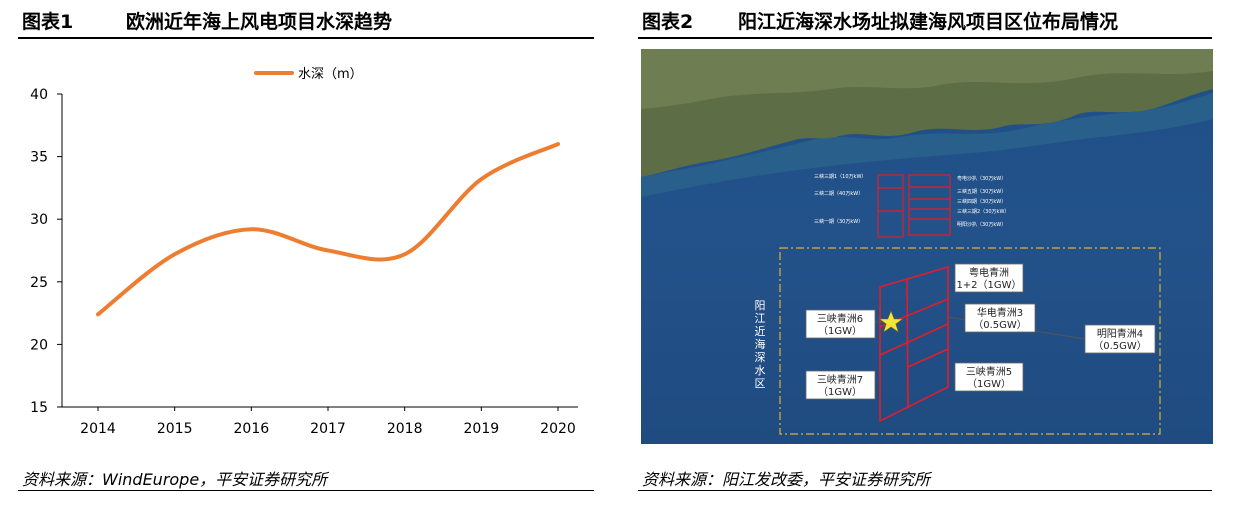 This screenshot has height=526, width=1243. What do you see at coordinates (760, 305) in the screenshot?
I see `zone-label-char: 阳` at bounding box center [760, 305].